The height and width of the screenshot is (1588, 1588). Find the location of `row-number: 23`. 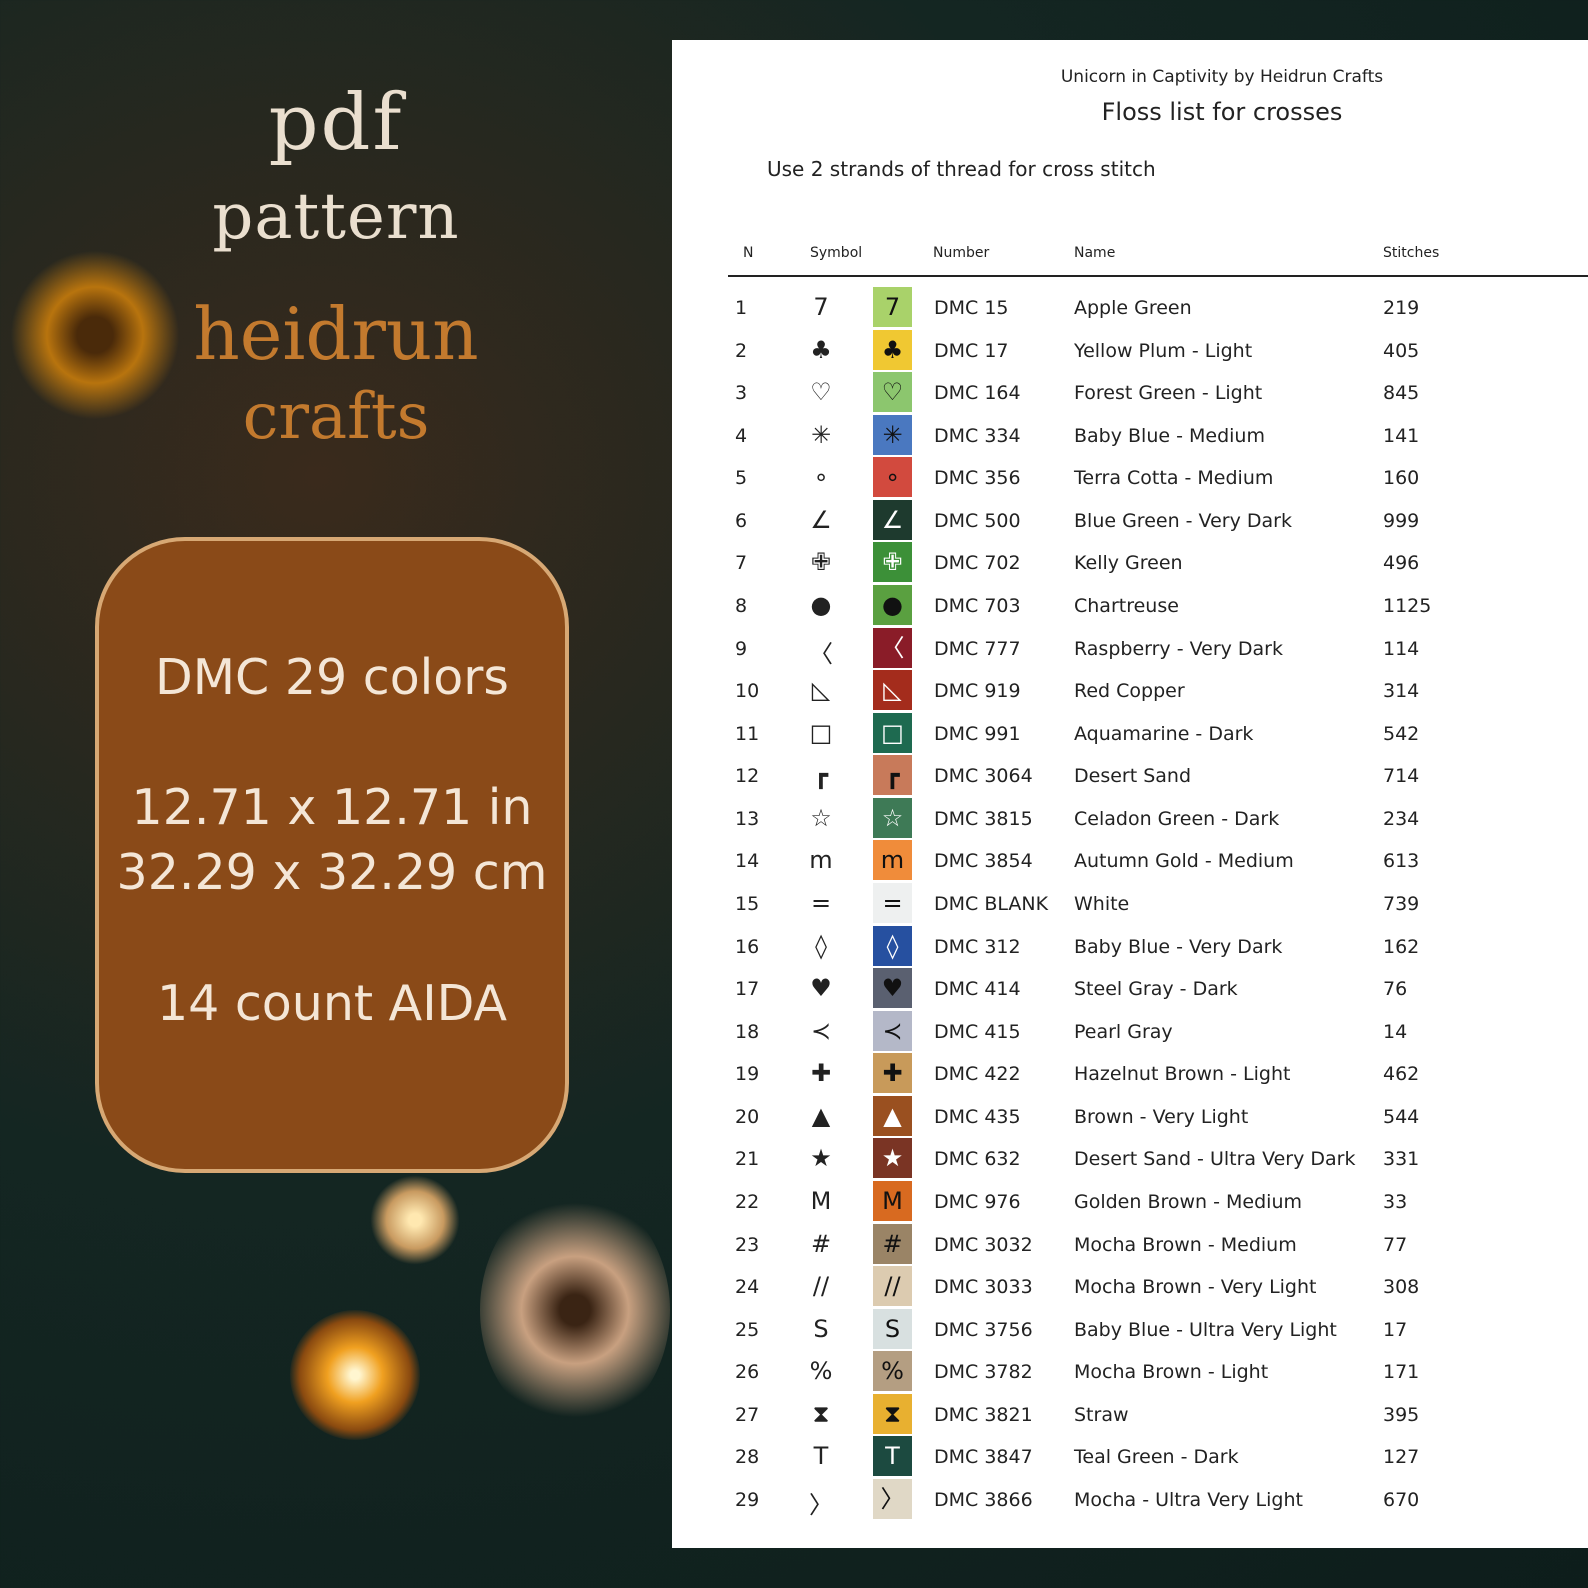

row-number: 23 is located at coordinates (747, 1244).